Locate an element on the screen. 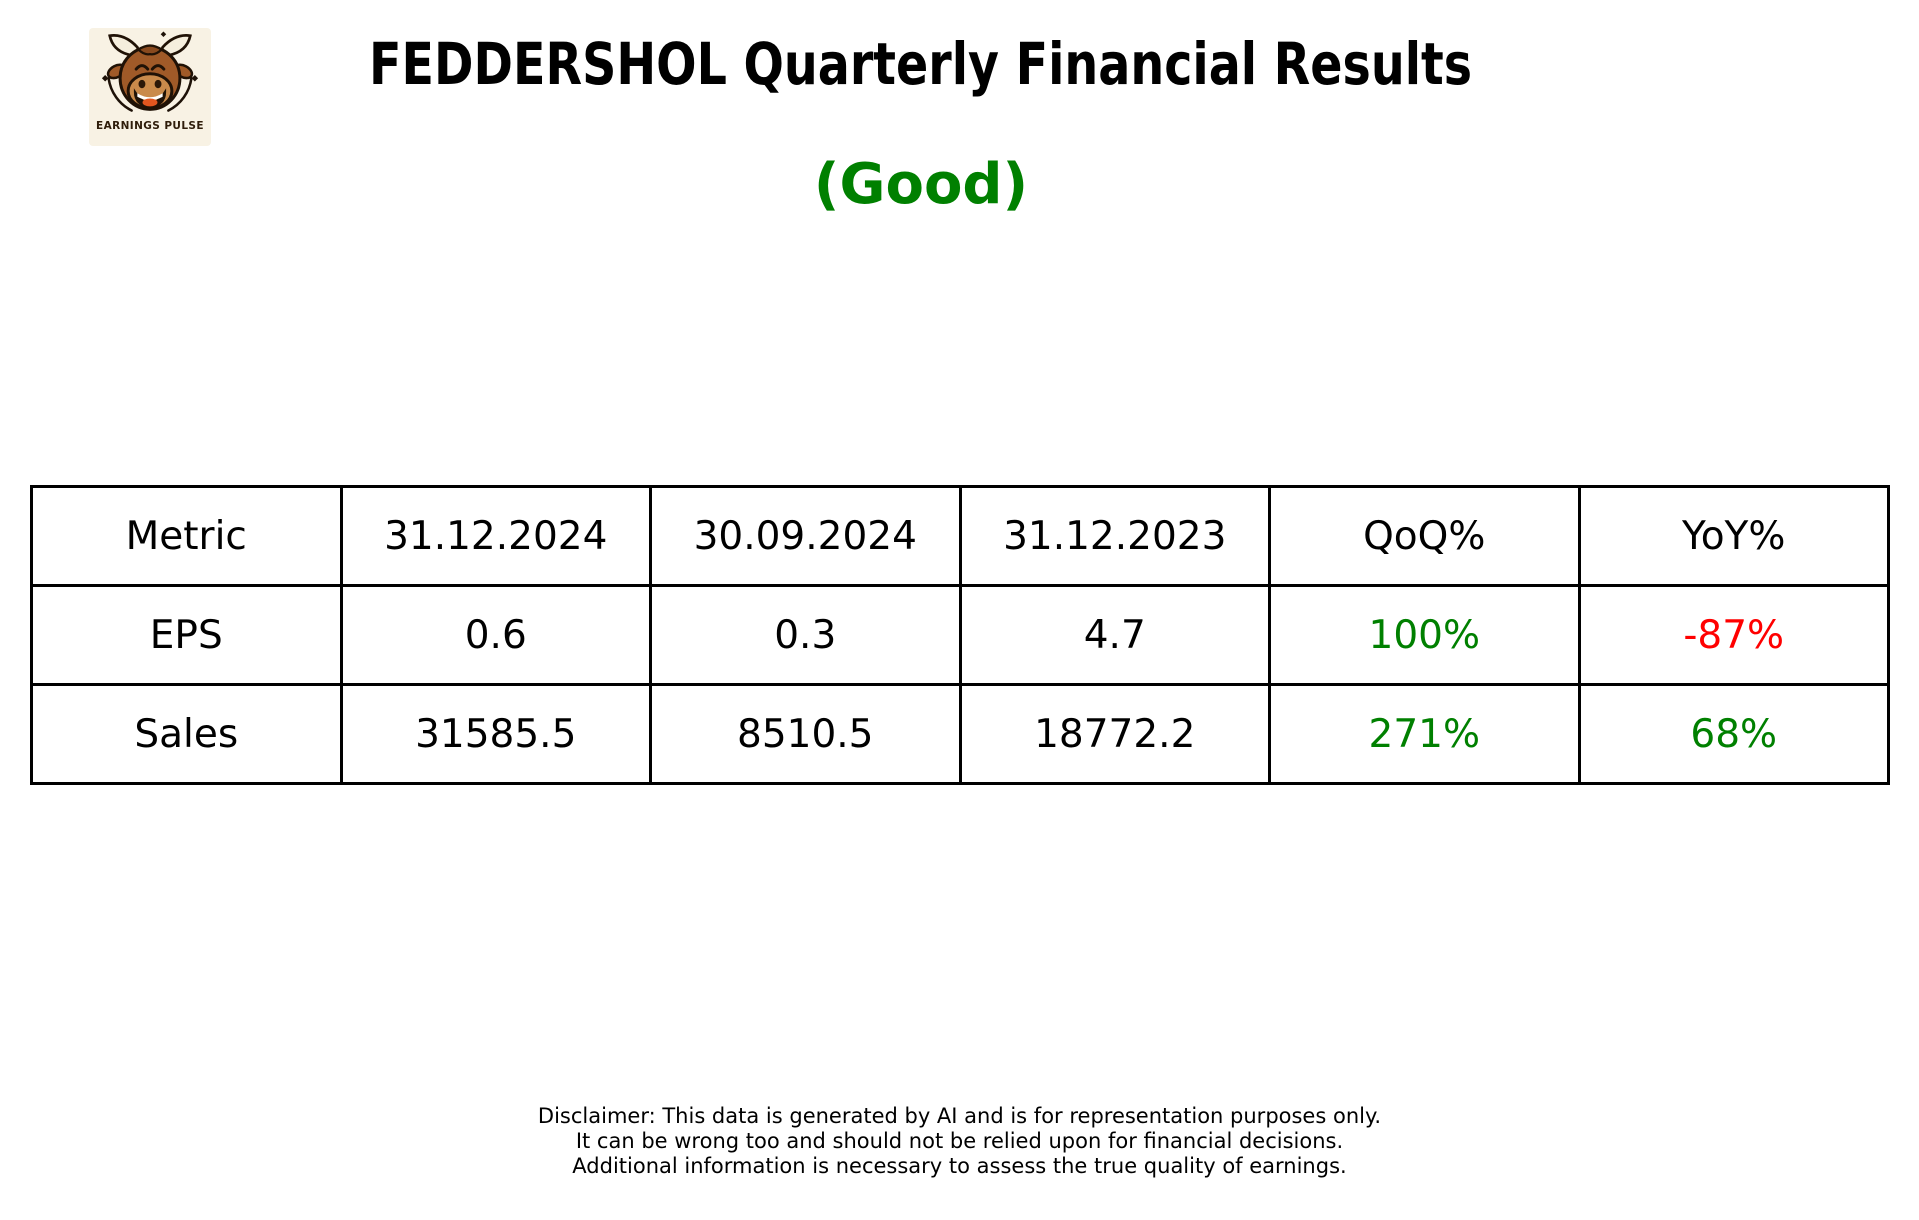  cell-sales-yearago: 18772.2 is located at coordinates (1114, 734).